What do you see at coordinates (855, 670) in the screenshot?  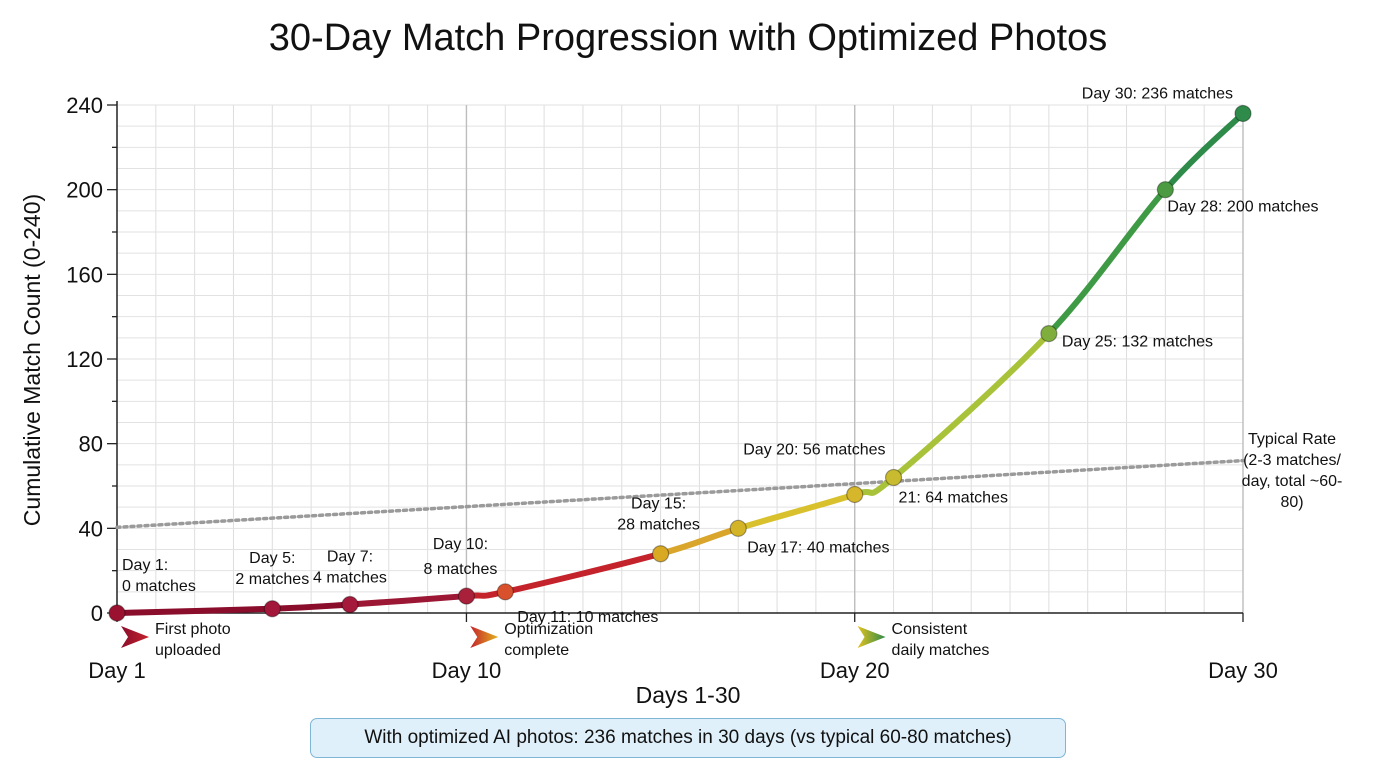 I see `x-tick-label: Day 20` at bounding box center [855, 670].